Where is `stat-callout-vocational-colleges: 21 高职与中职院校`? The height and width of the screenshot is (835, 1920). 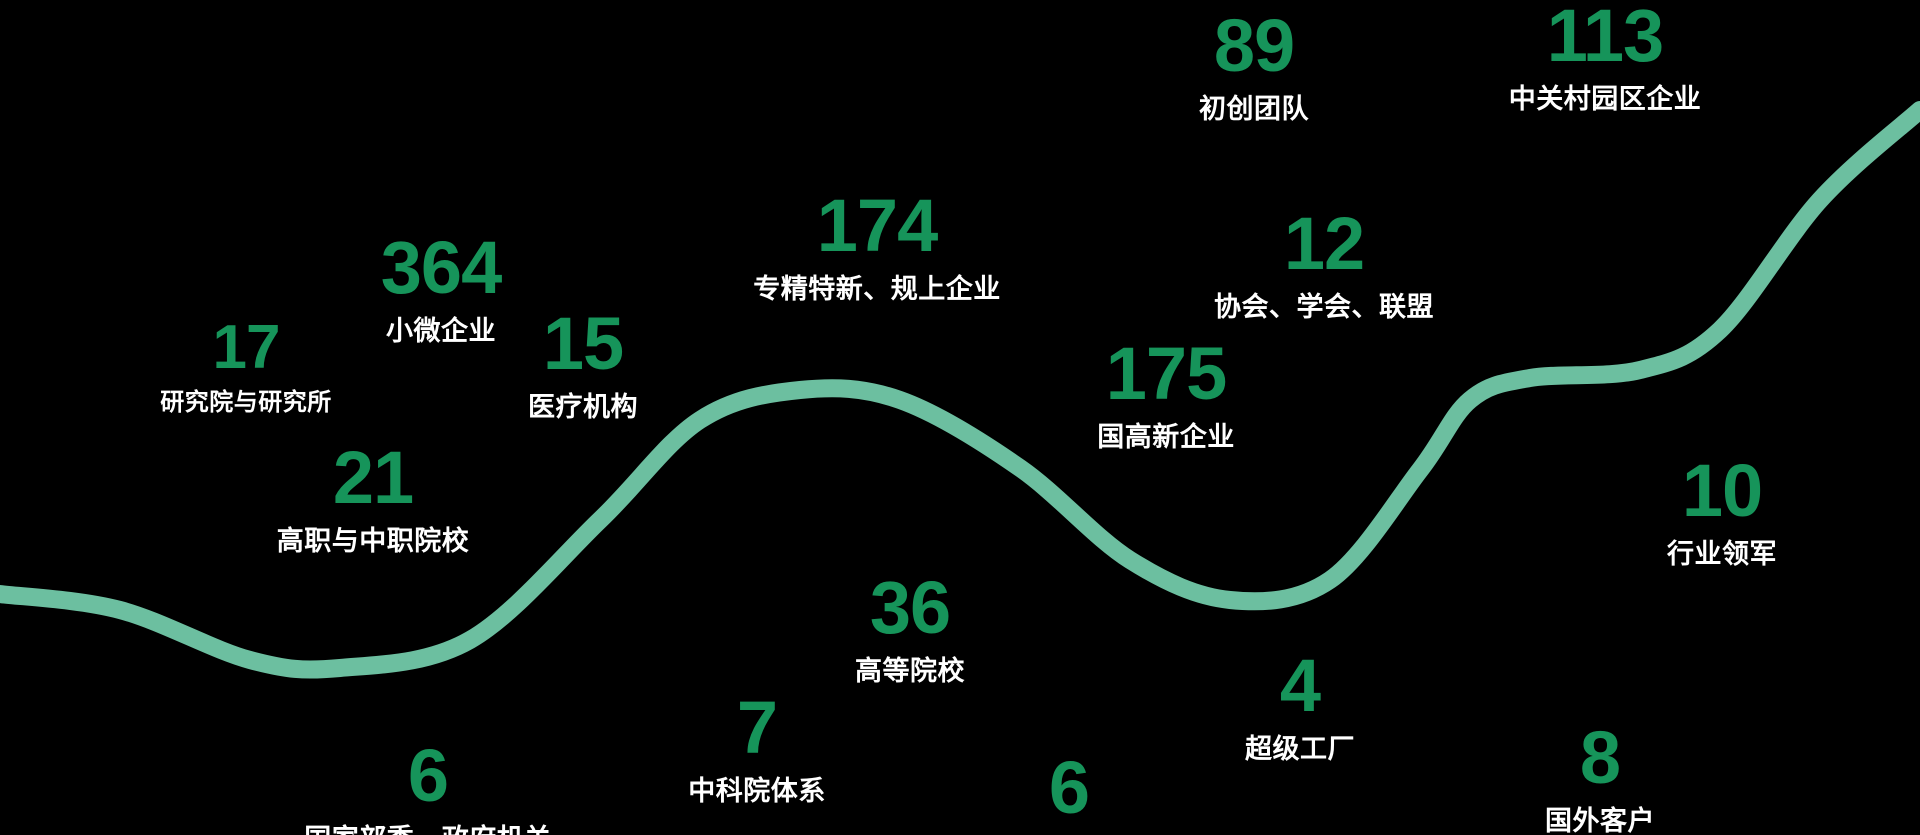
stat-callout-vocational-colleges: 21 高职与中职院校 is located at coordinates (373, 496).